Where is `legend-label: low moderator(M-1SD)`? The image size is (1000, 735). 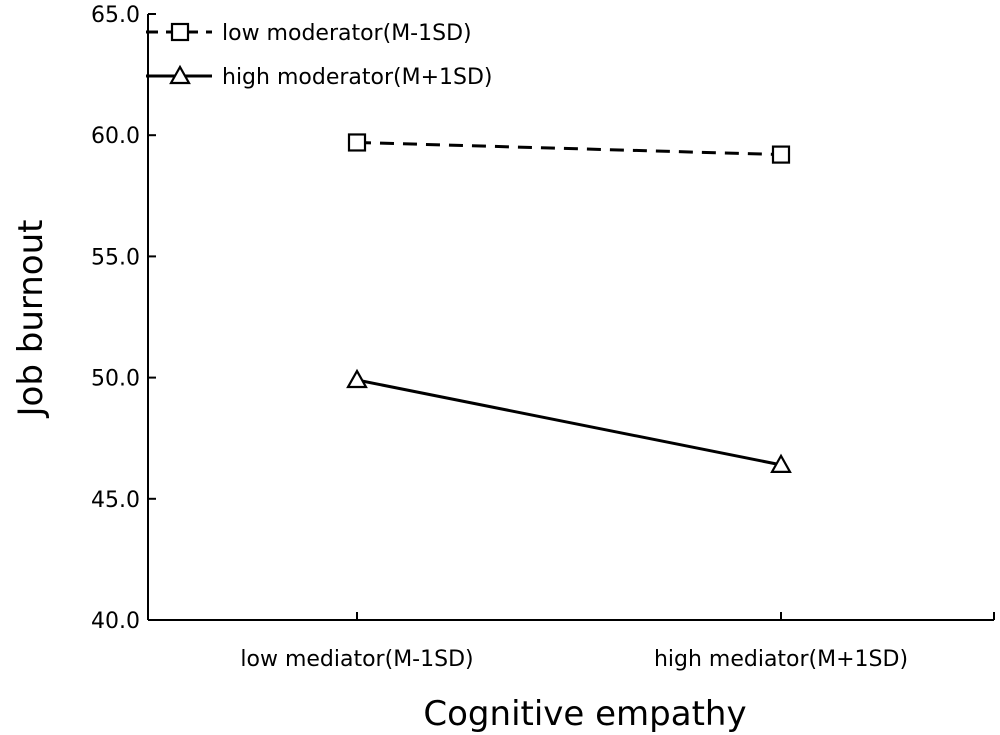 legend-label: low moderator(M-1SD) is located at coordinates (347, 33).